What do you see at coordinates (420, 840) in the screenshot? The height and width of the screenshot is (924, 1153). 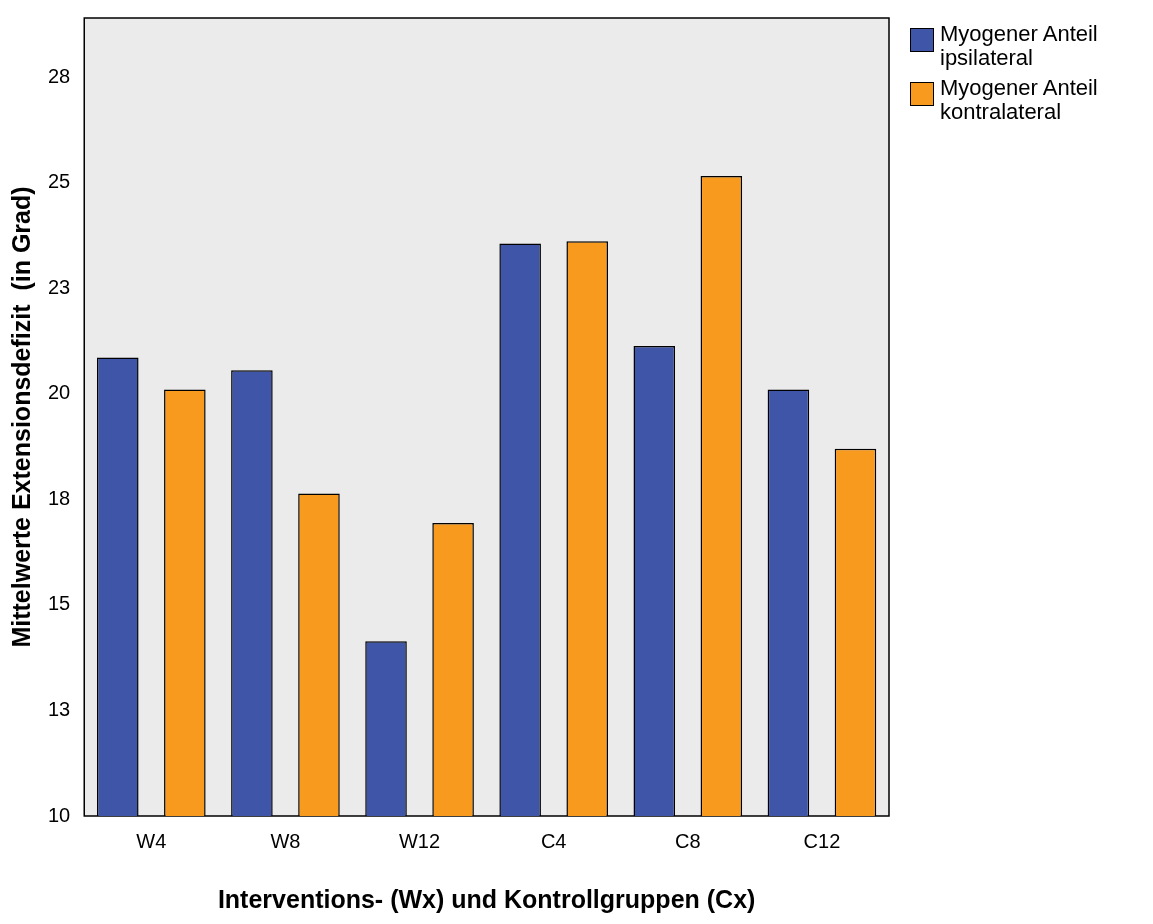 I see `x-tick-label: W12` at bounding box center [420, 840].